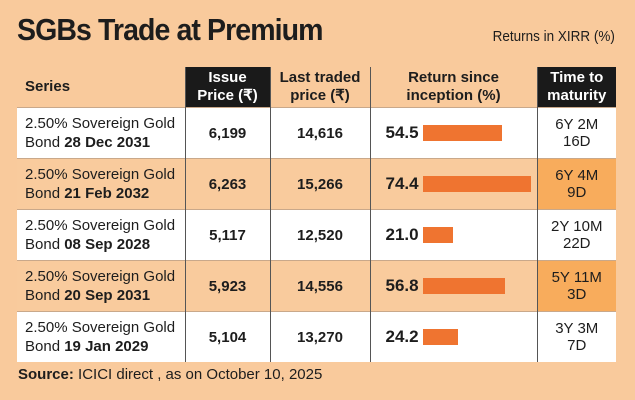  Describe the element at coordinates (402, 183) in the screenshot. I see `return-label: 74.4` at that location.